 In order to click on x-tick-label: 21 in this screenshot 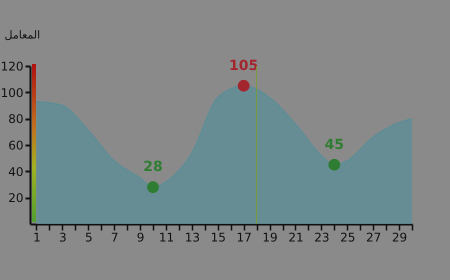, I will do `click(296, 237)`.